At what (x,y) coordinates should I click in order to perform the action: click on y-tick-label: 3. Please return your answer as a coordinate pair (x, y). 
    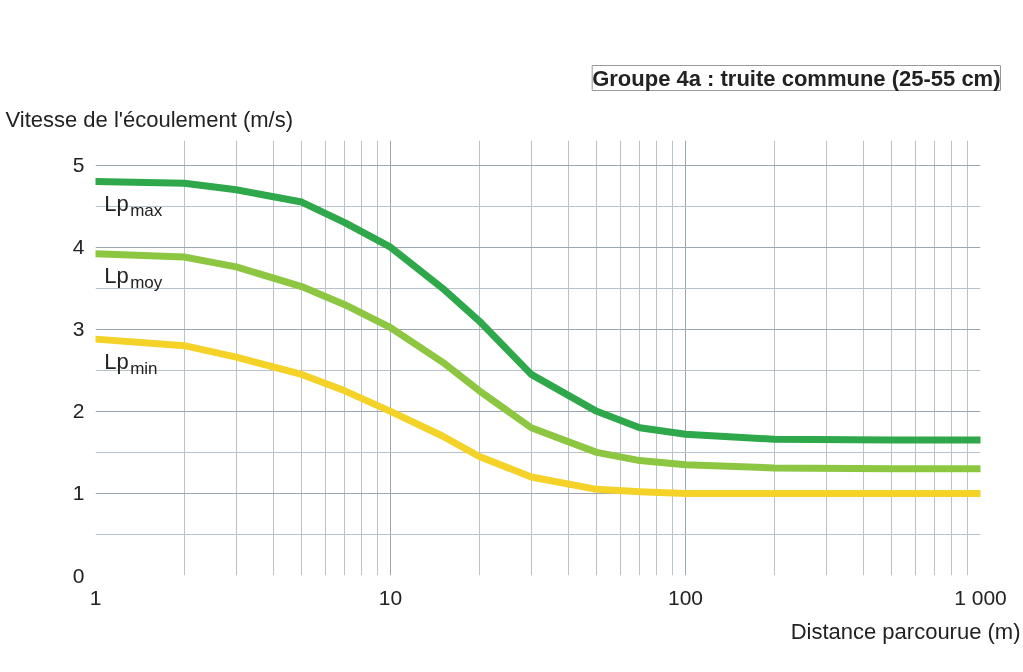
    Looking at the image, I should click on (78, 329).